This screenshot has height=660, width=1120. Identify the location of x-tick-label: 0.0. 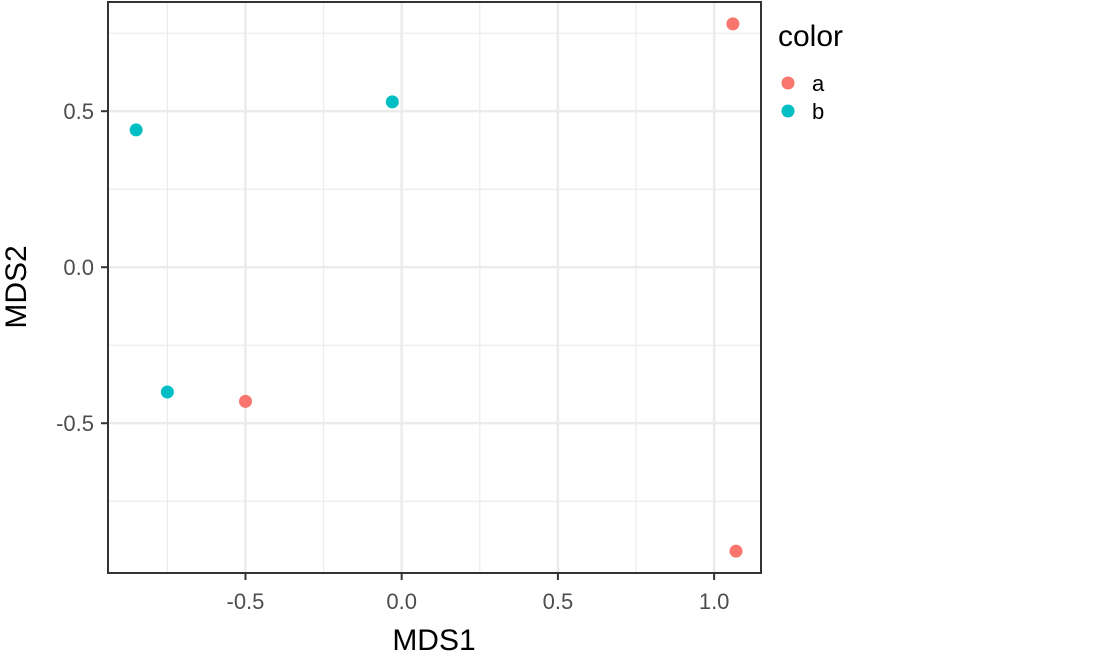
(401, 601).